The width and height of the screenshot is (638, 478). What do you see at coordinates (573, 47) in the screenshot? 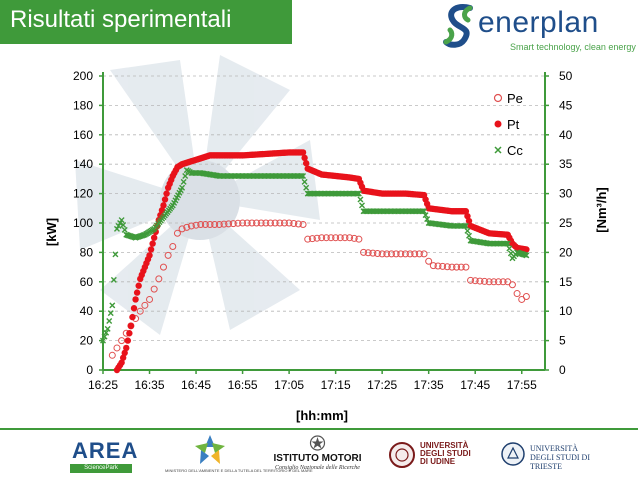
I see `enerplan-tagline: Smart technology, clean energy` at bounding box center [573, 47].